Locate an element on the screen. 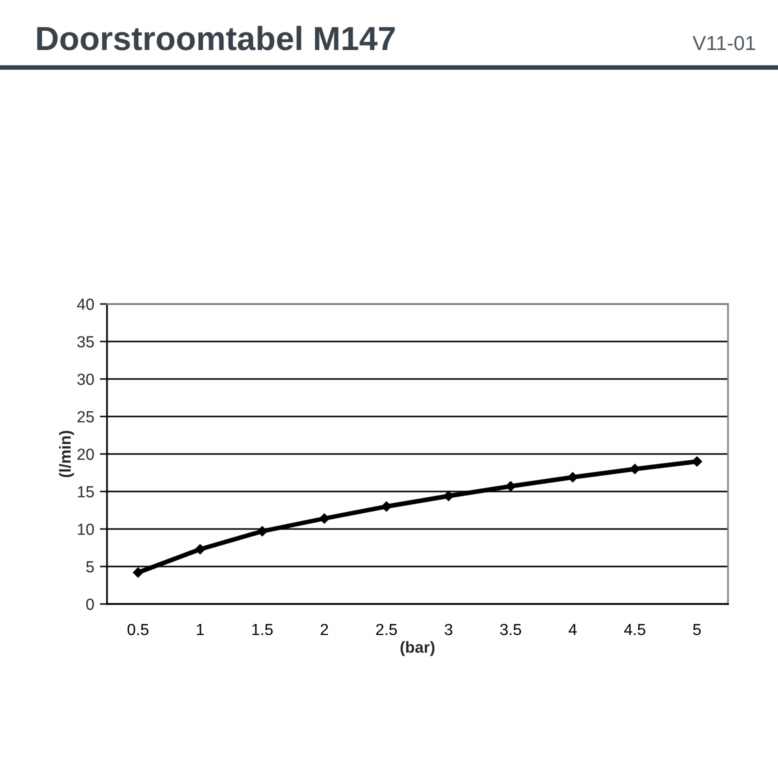 Image resolution: width=778 pixels, height=760 pixels. x-tick-label: 3.5 is located at coordinates (511, 630).